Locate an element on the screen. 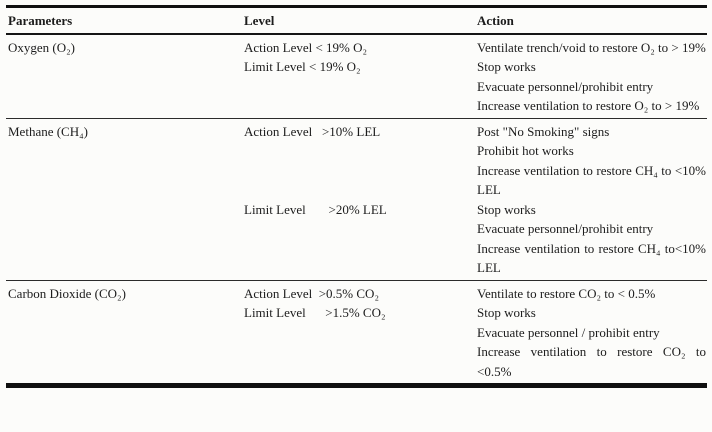  level-cell: Action Level < 19% O₂ is located at coordinates (306, 47).